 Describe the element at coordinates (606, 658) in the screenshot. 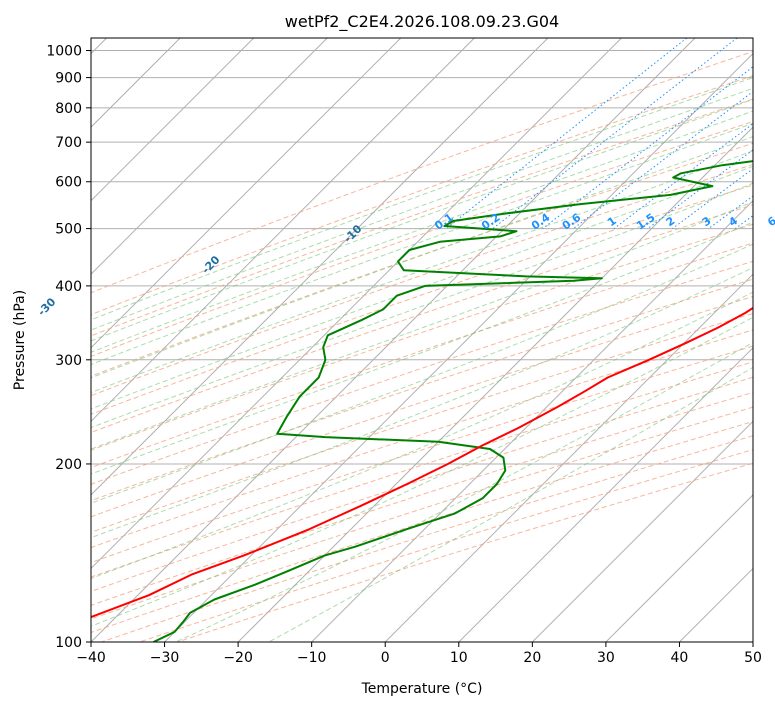

I see `x-tick-label: 30` at that location.